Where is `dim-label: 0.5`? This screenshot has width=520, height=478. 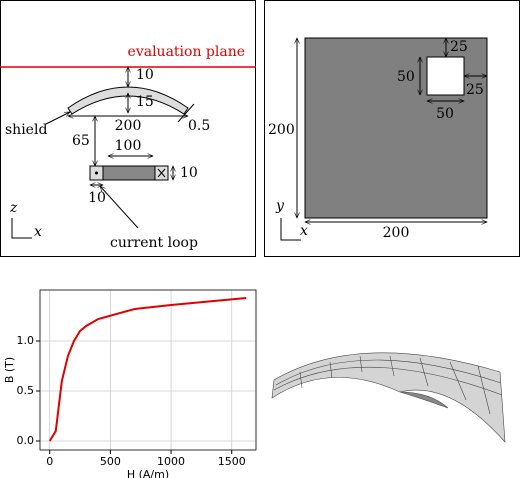 dim-label: 0.5 is located at coordinates (199, 126).